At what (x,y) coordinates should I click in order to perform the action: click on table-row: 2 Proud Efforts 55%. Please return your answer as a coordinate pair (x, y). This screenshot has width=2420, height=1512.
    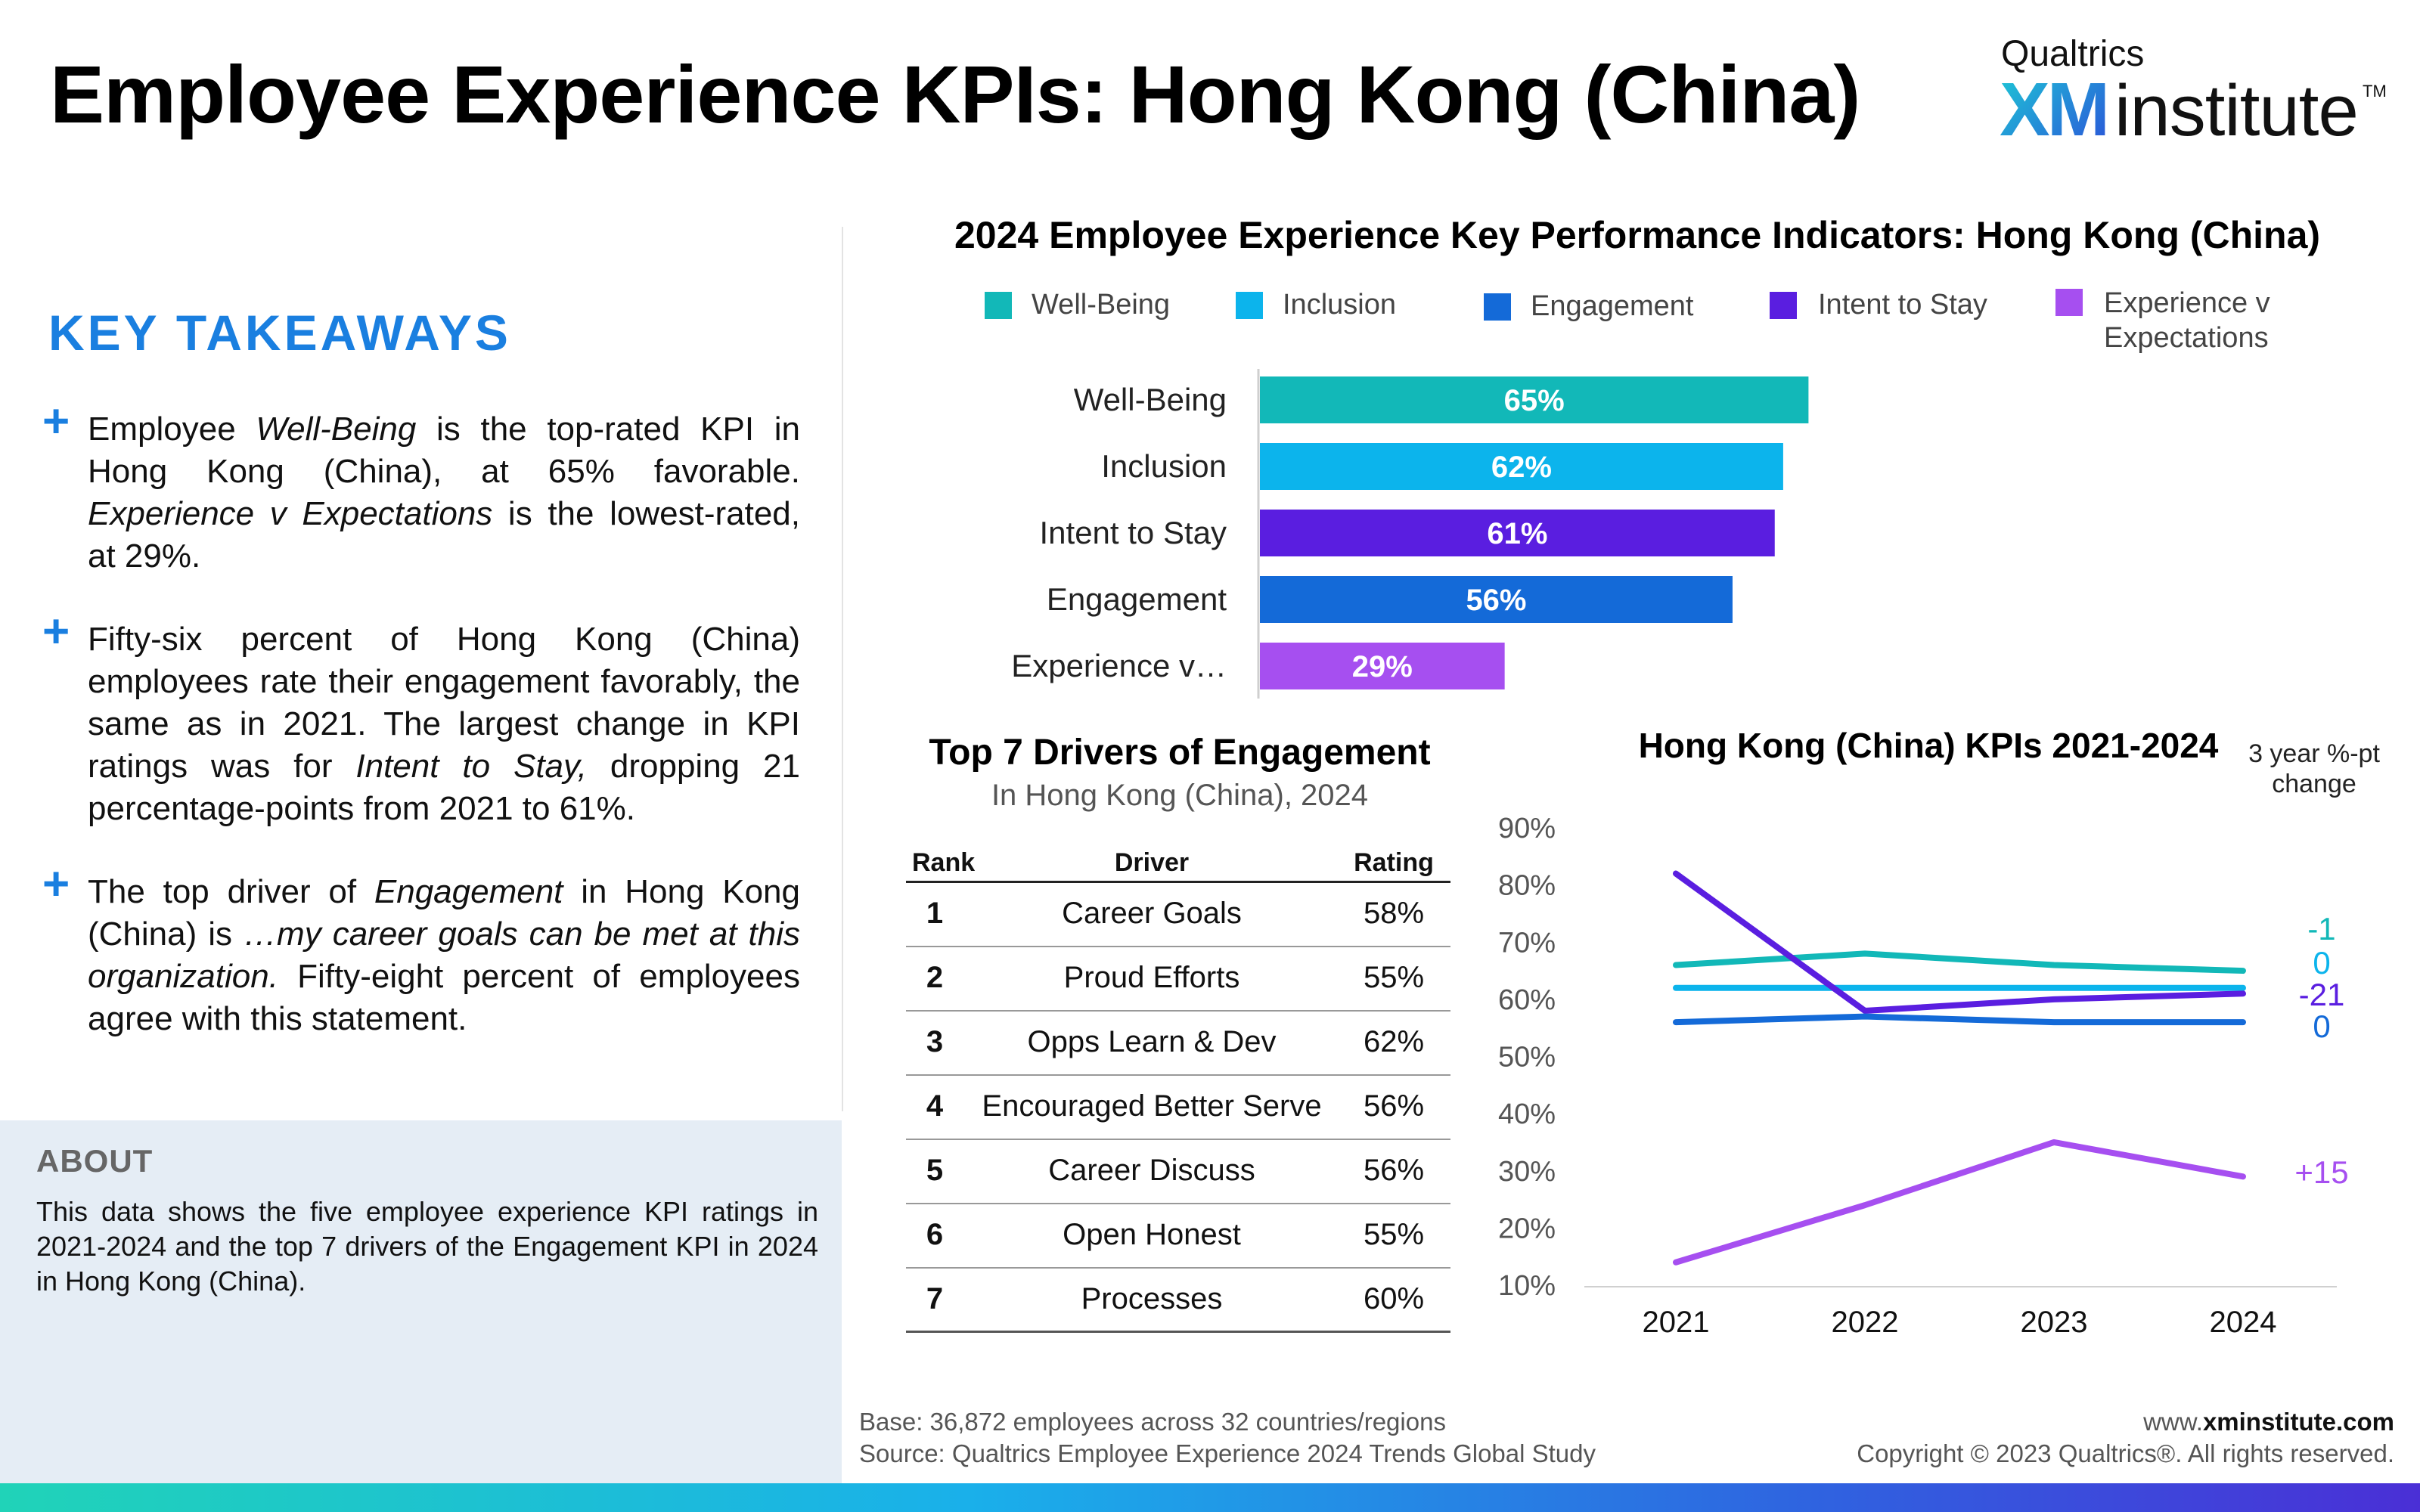
    Looking at the image, I should click on (1178, 980).